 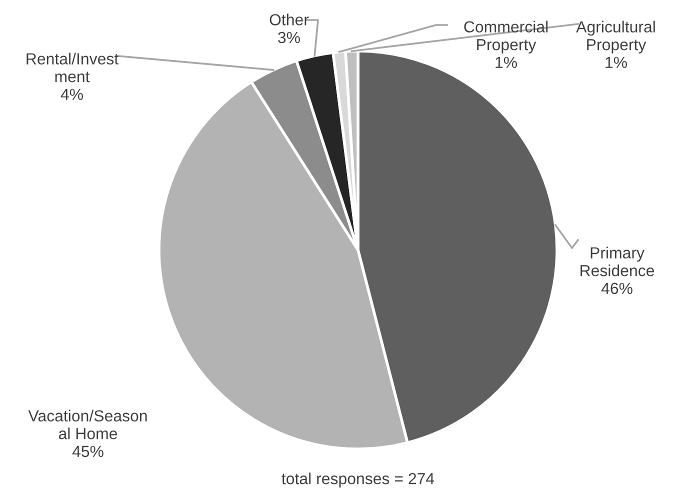 I want to click on slice-label: Primary Residence, so click(x=617, y=261).